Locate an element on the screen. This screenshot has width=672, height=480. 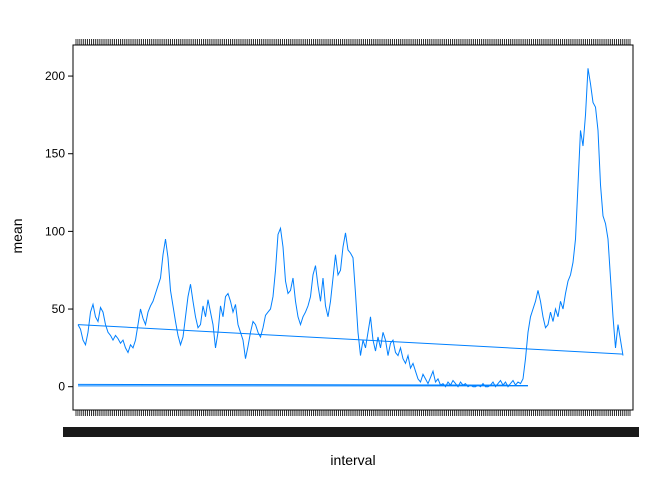
y-axis-label: mean is located at coordinates (17, 235).